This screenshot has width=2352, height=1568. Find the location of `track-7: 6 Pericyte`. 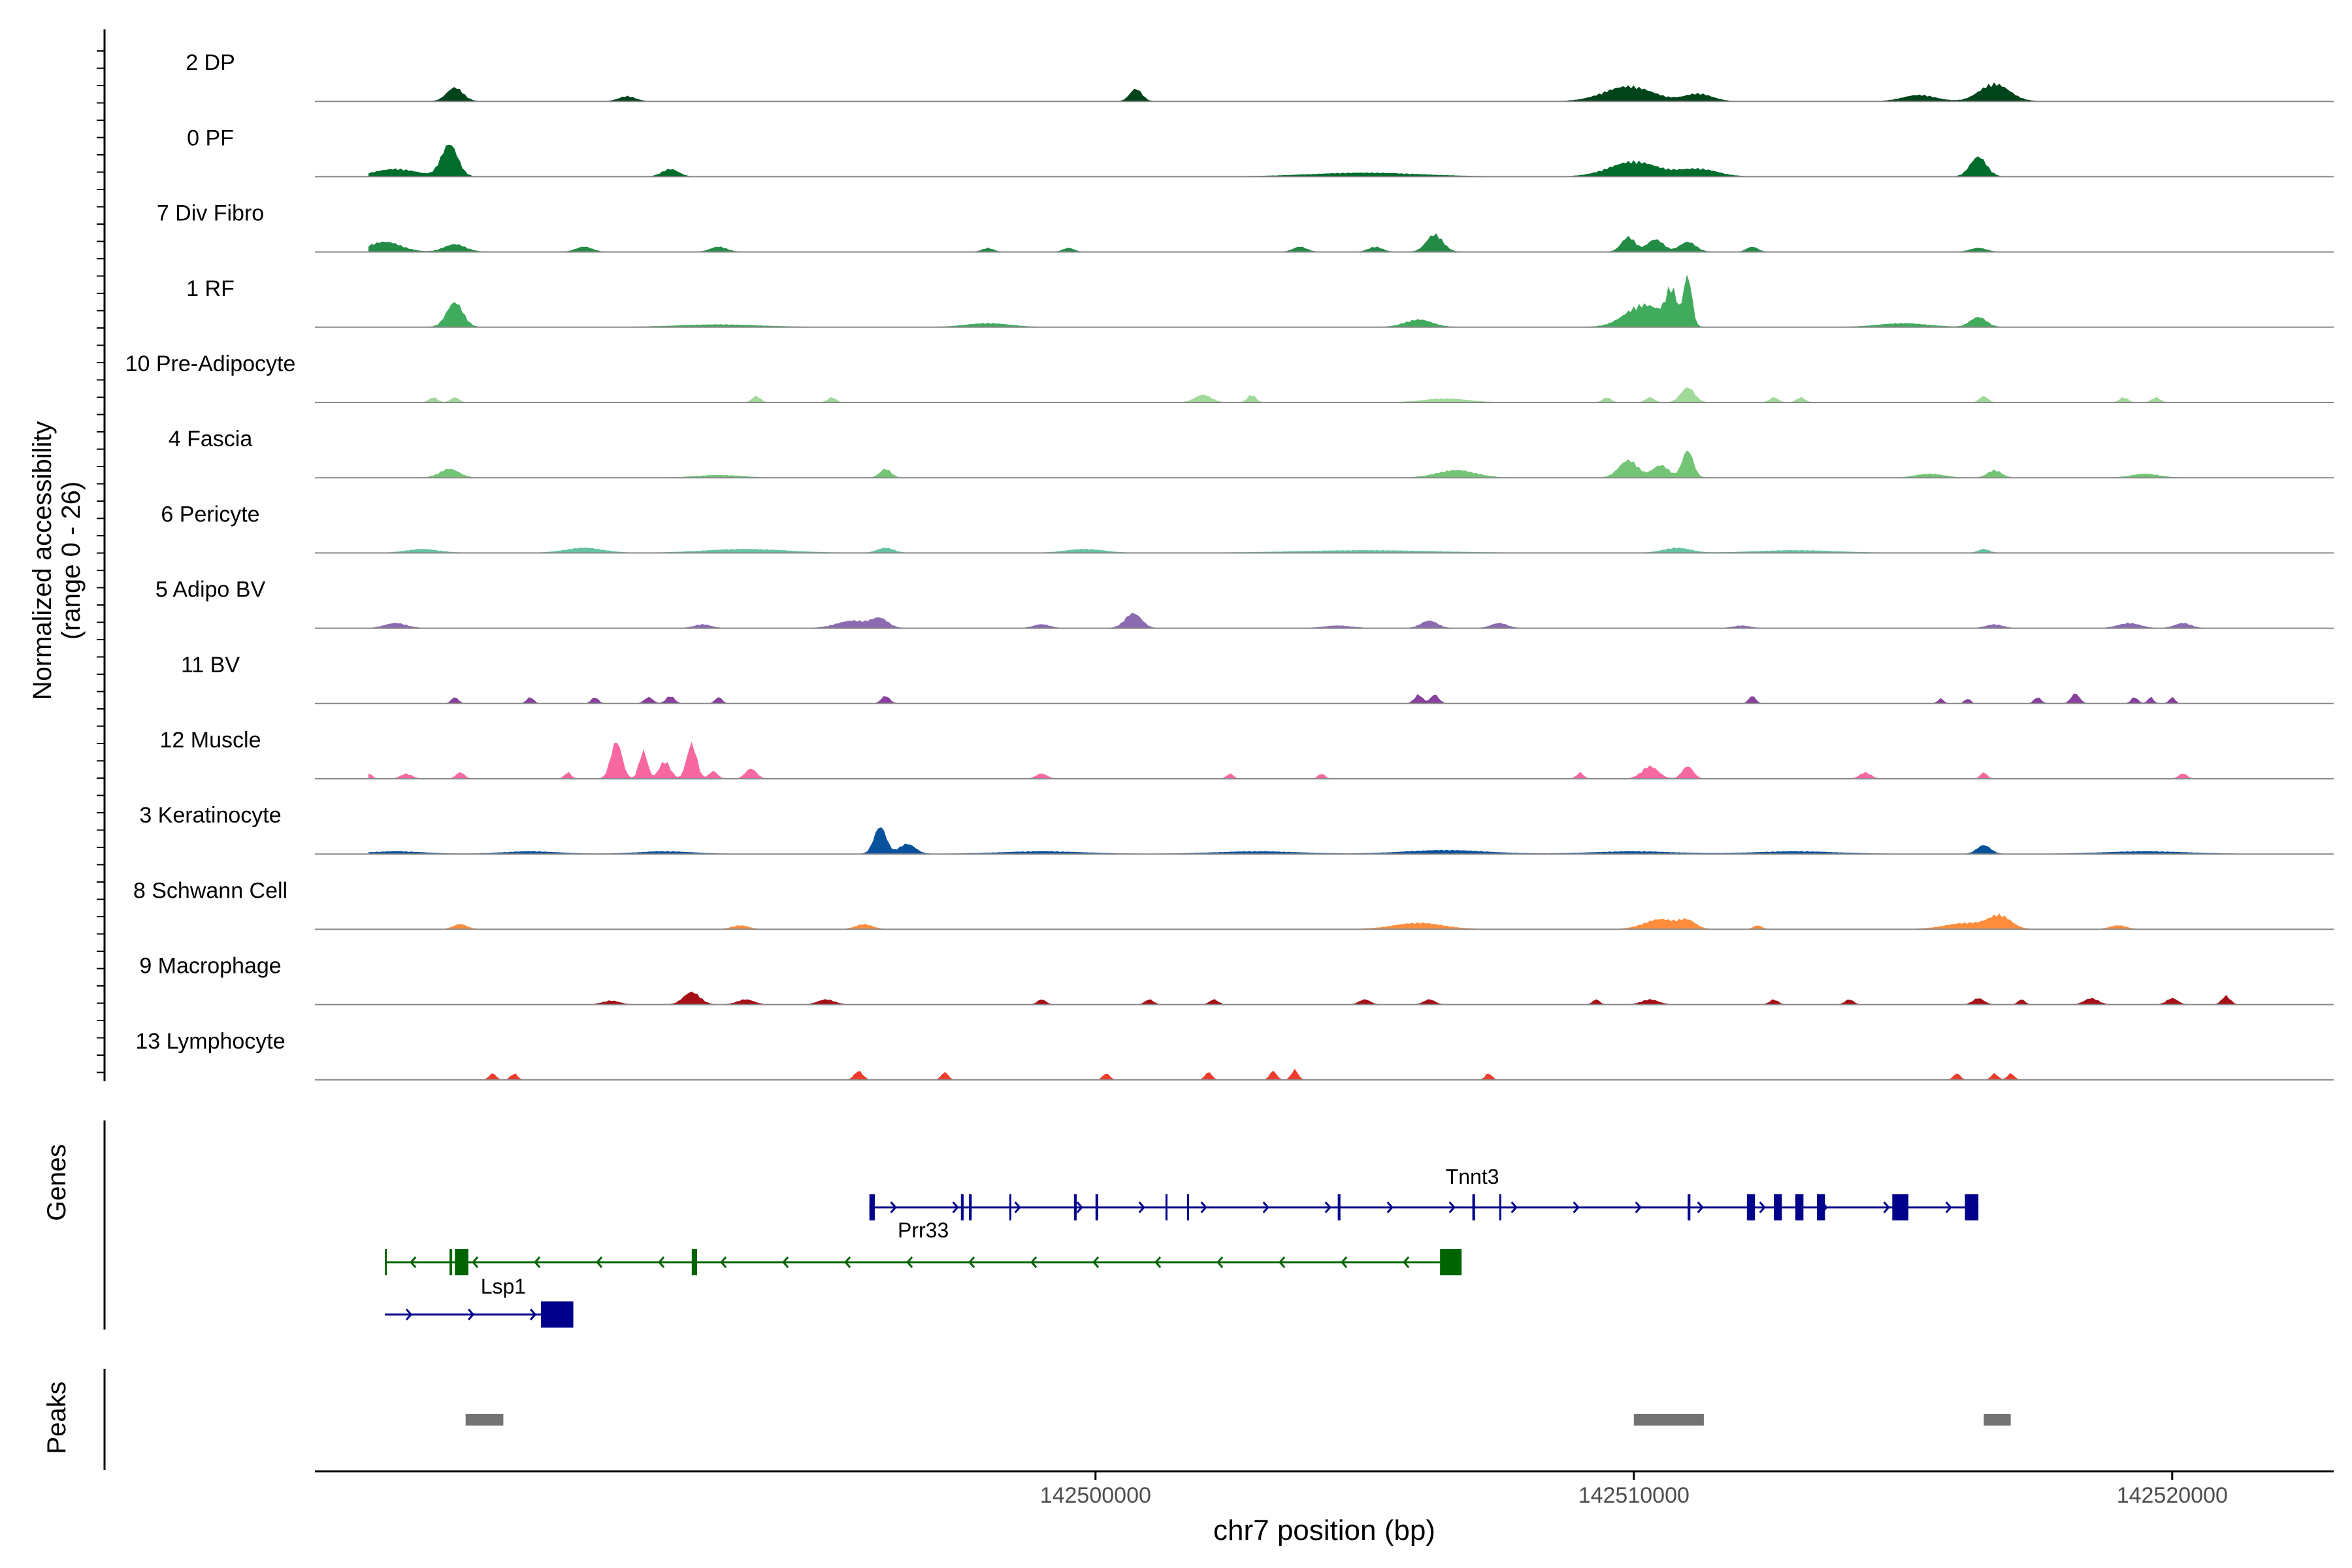

track-7: 6 Pericyte is located at coordinates (1247, 528).